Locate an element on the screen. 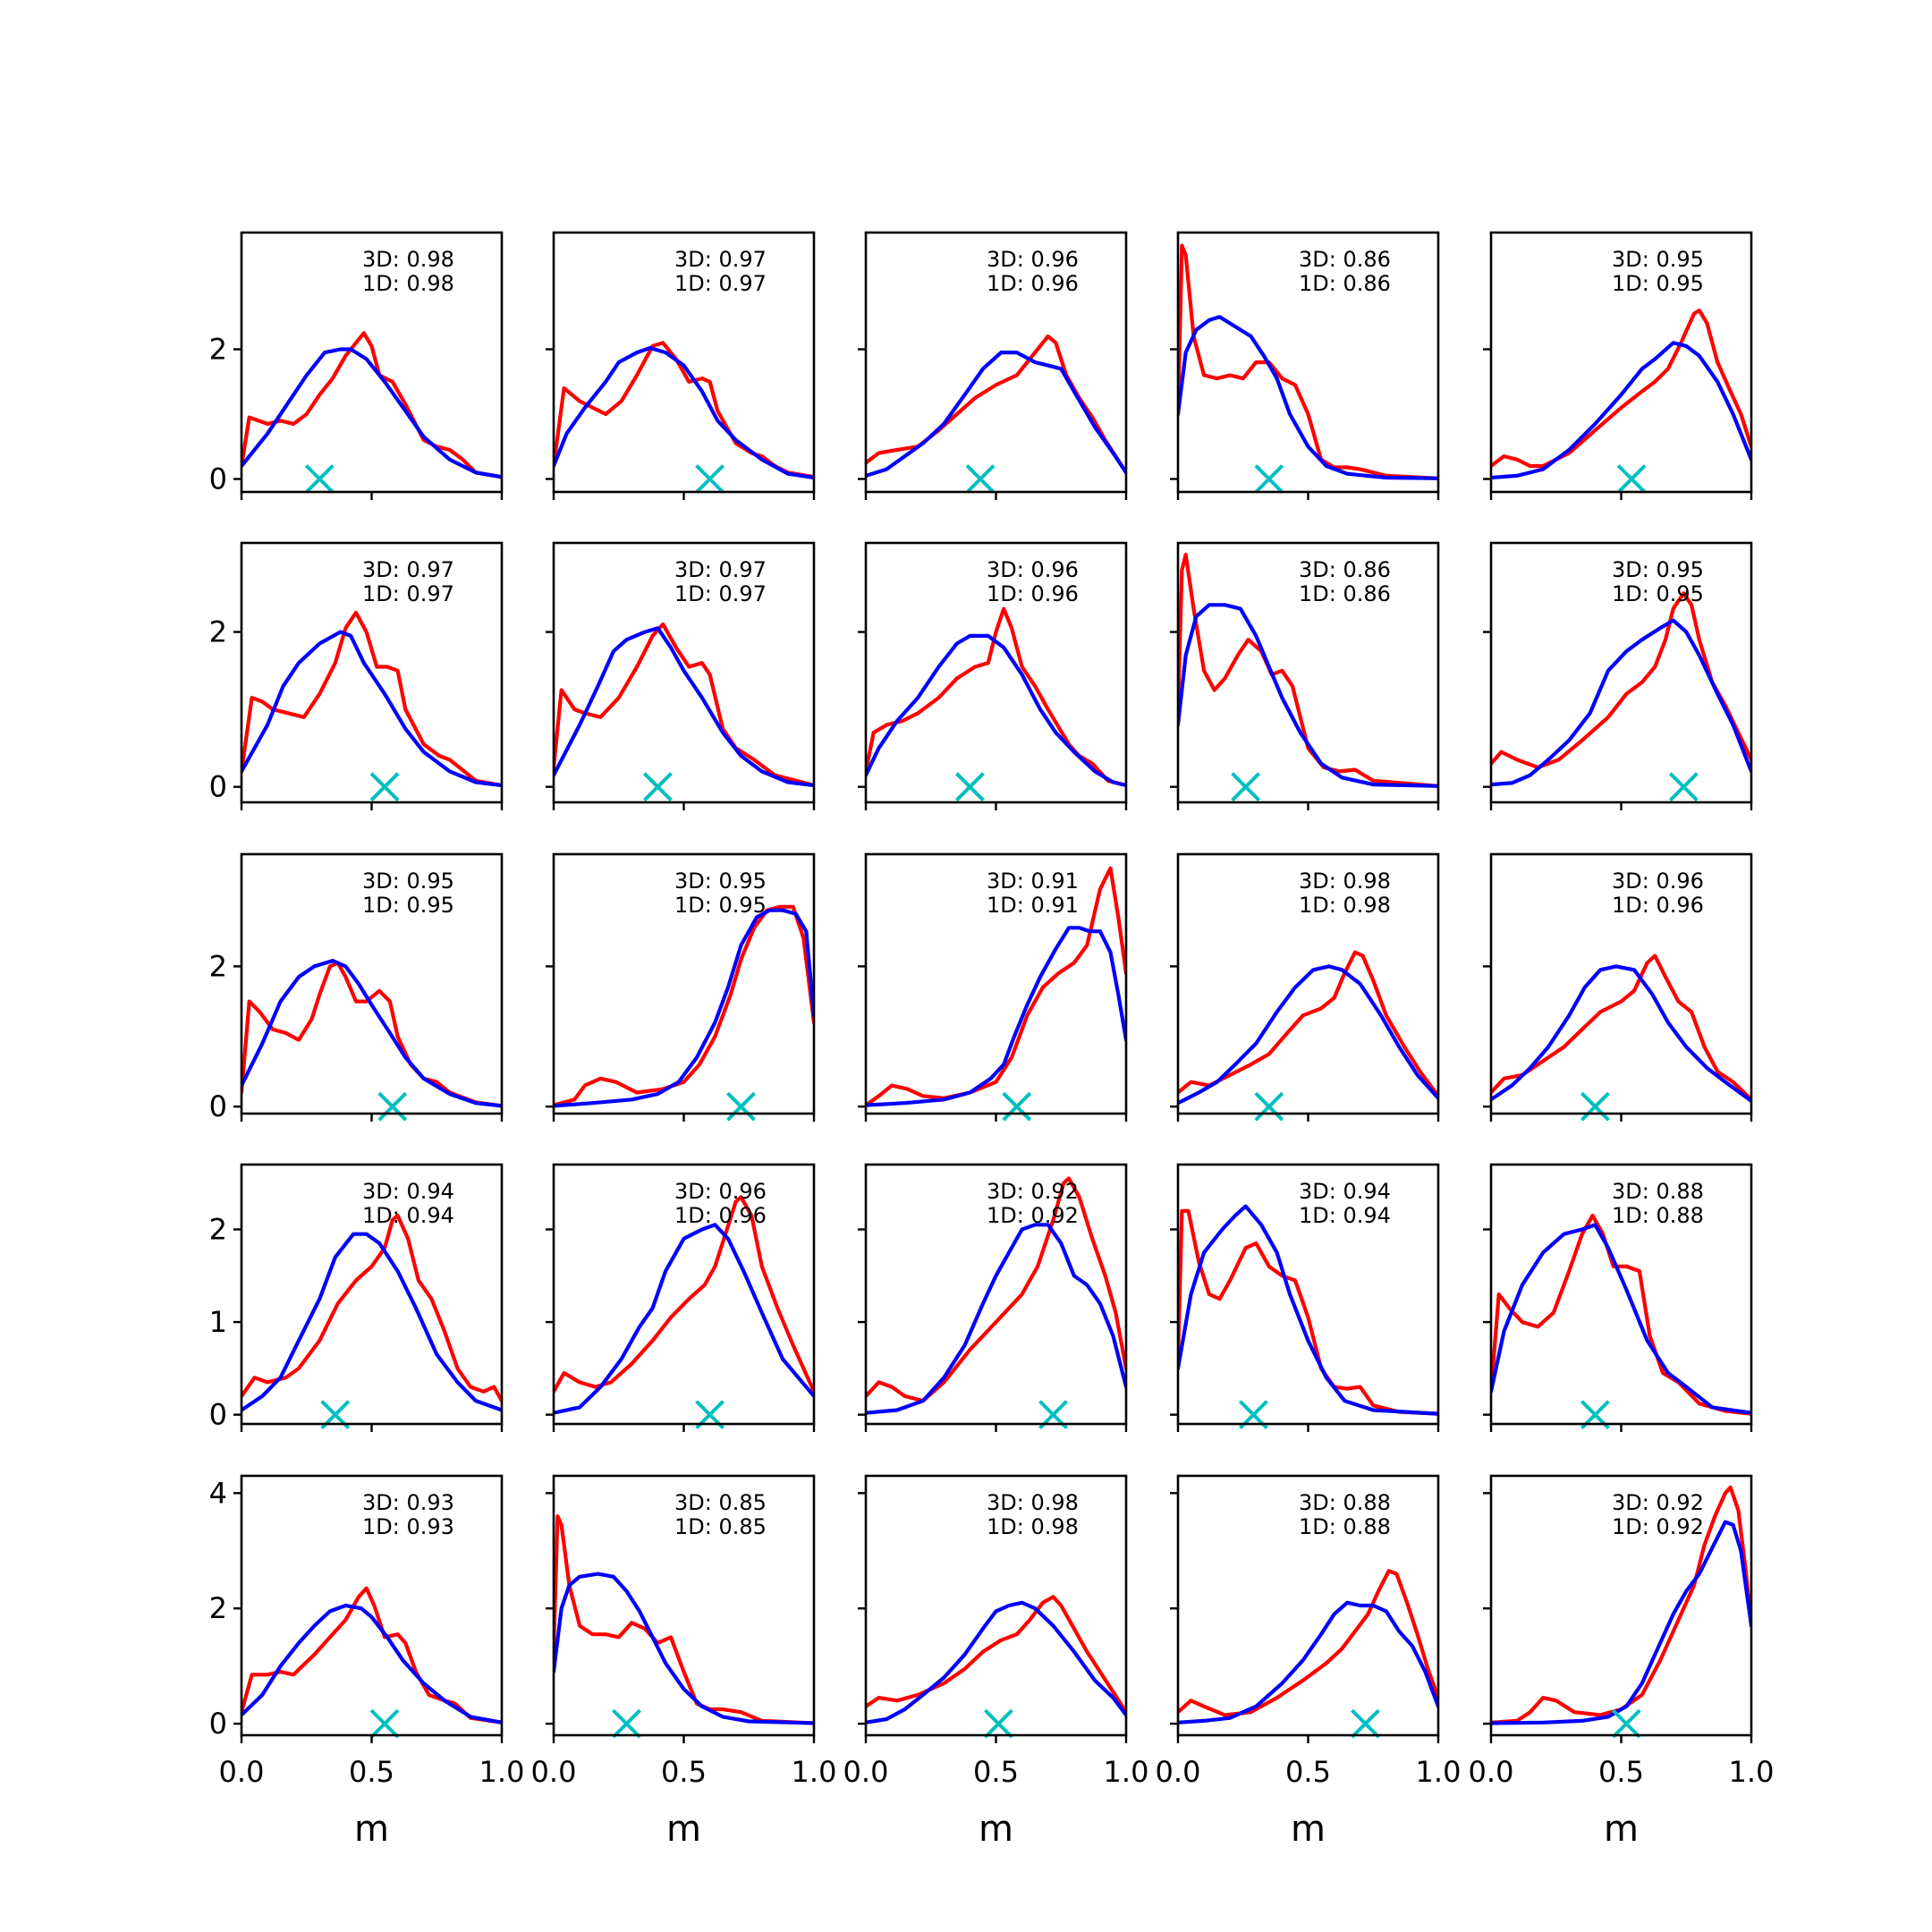 This screenshot has height=1932, width=1932. annotation-1d: 1D: 0.93 is located at coordinates (408, 1526).